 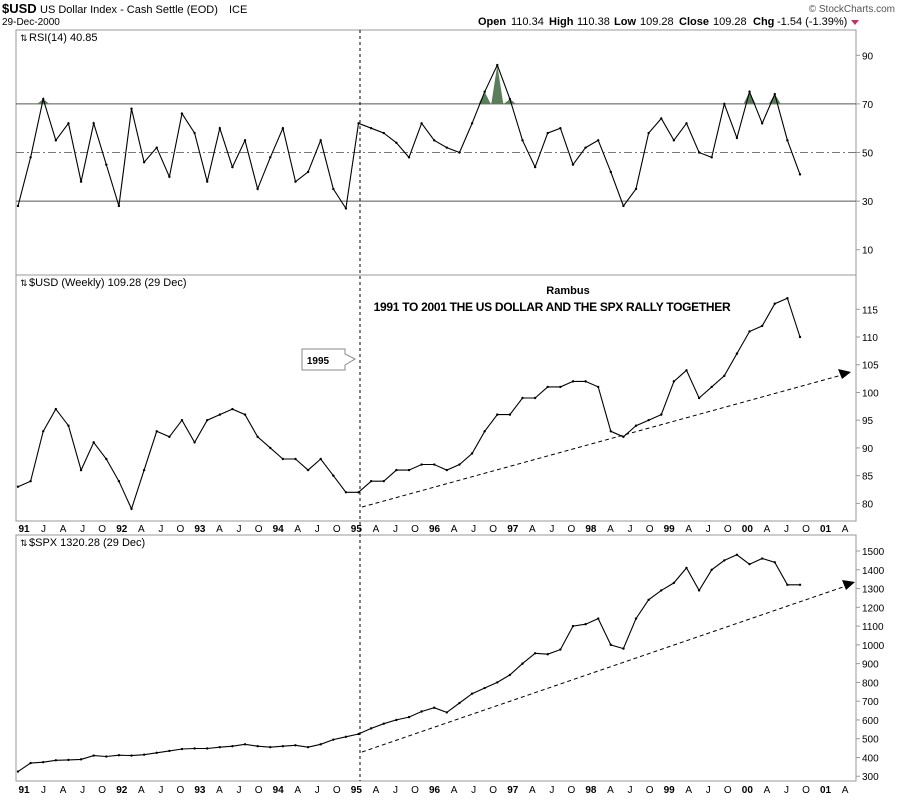 I want to click on rsi-y-tick-label: 30, so click(x=868, y=202).